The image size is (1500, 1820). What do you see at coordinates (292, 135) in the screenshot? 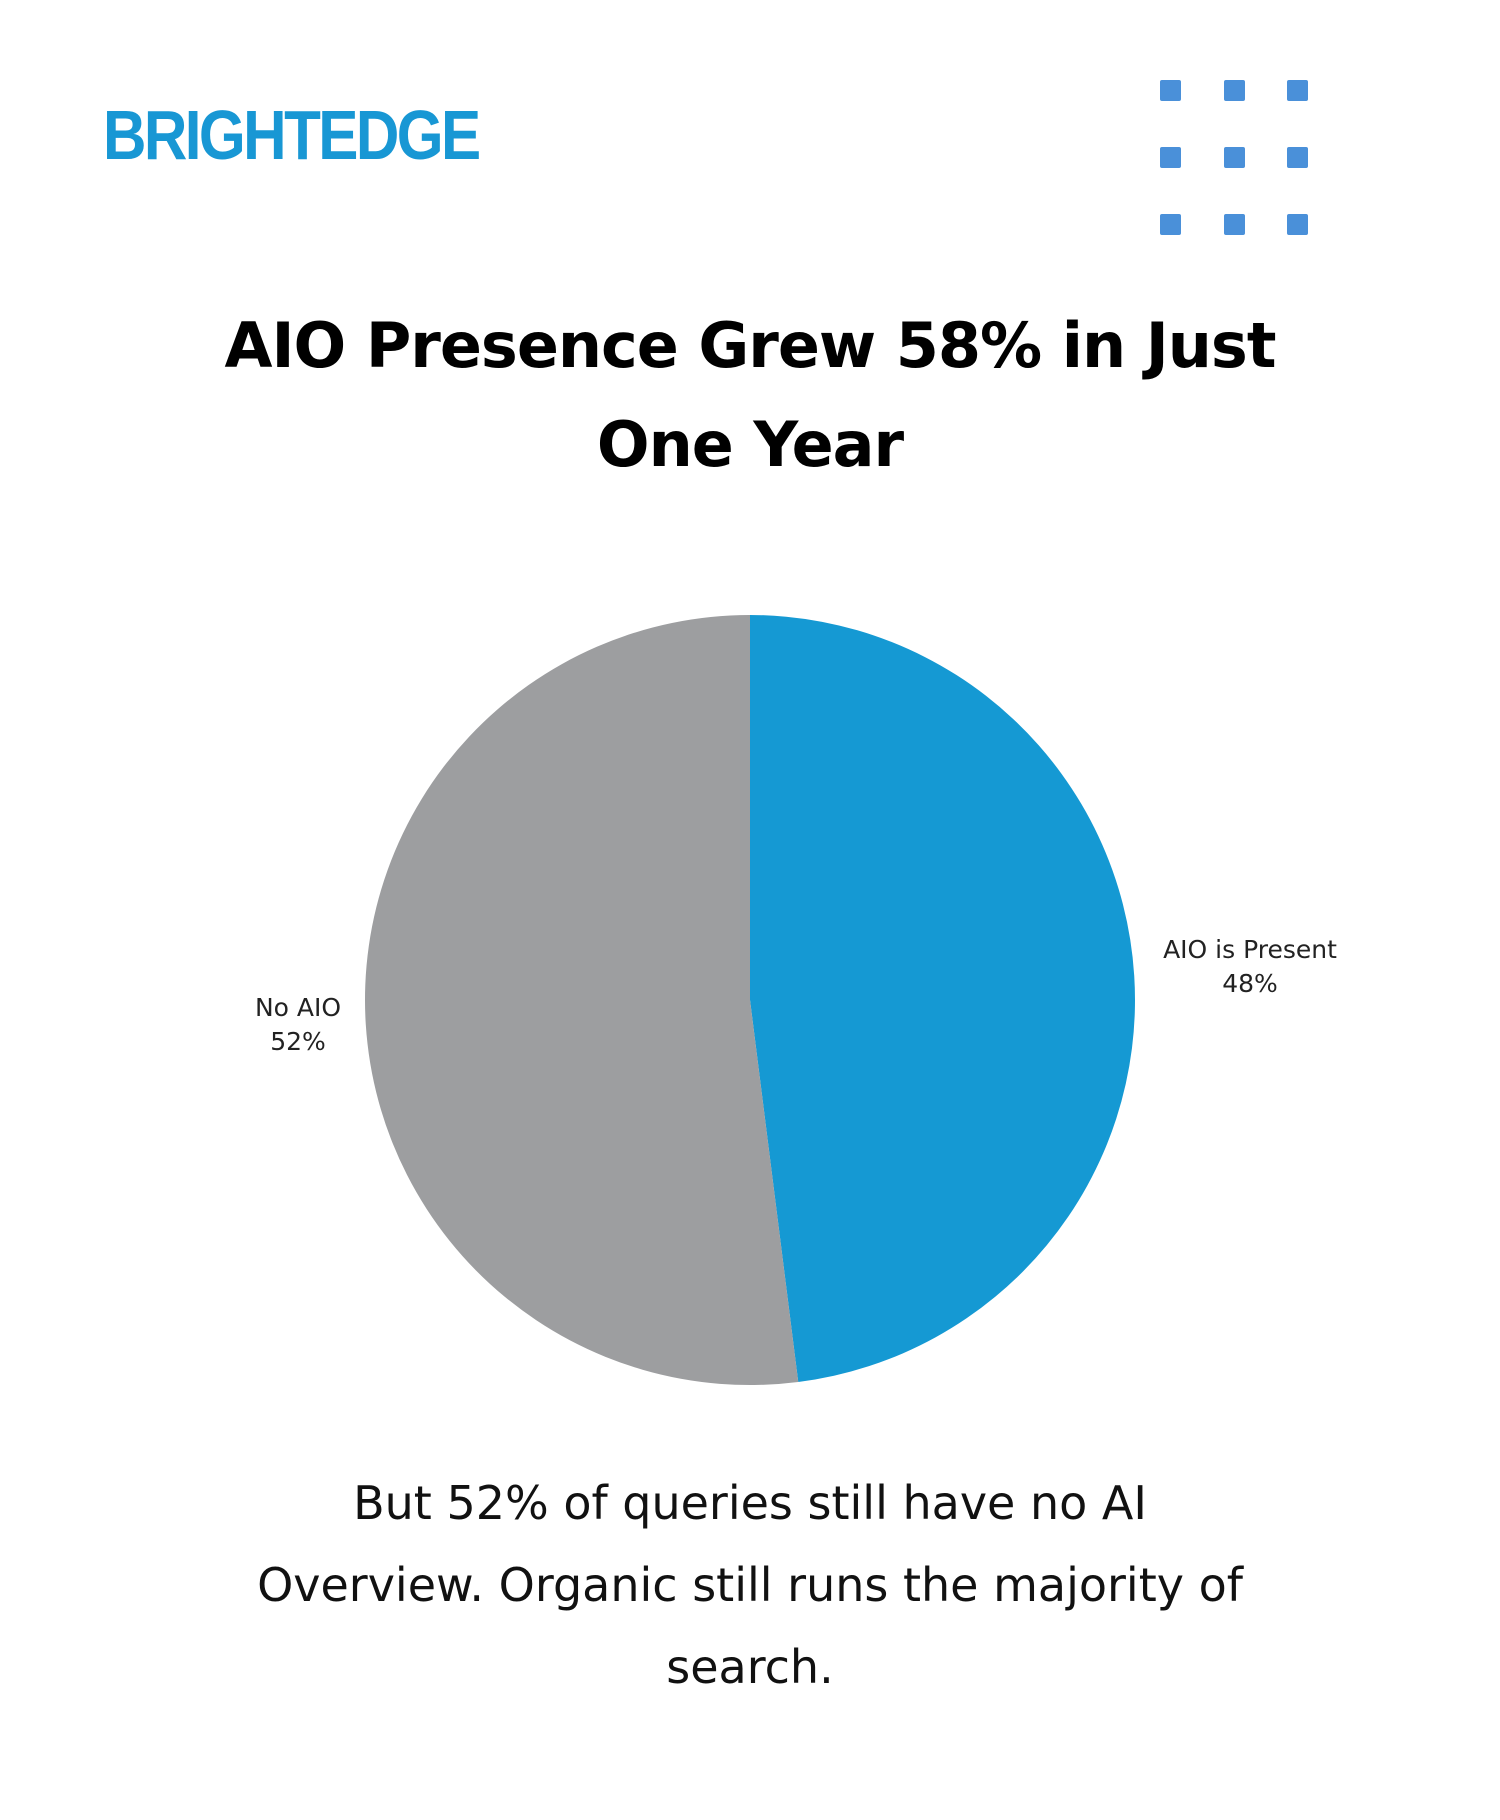
I see `brightedge-logo: BRIGHTEDGE` at bounding box center [292, 135].